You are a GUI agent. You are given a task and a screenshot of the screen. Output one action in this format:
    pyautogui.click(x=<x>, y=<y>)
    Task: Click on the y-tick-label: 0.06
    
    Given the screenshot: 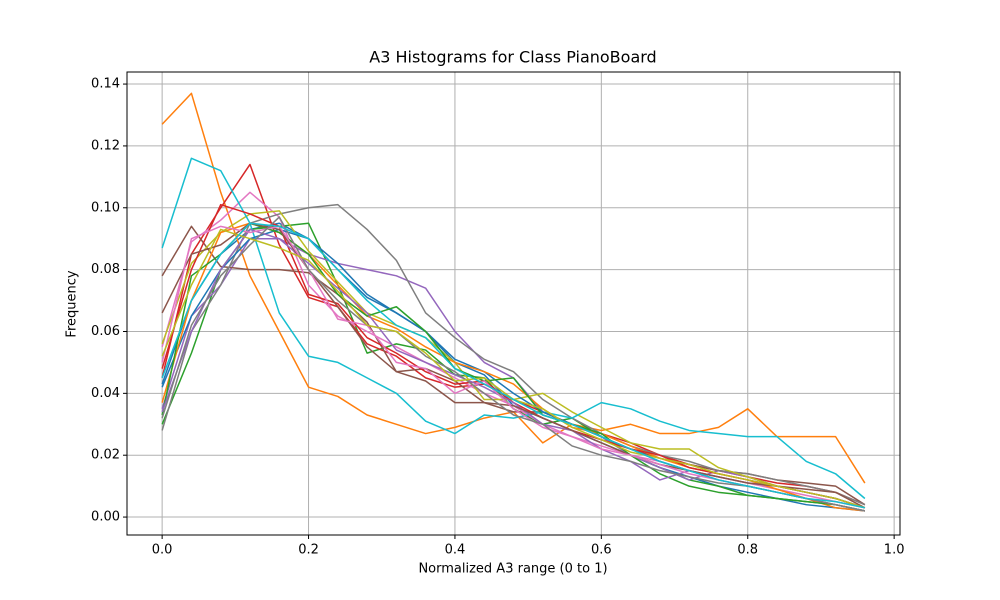 What is the action you would take?
    pyautogui.click(x=105, y=331)
    